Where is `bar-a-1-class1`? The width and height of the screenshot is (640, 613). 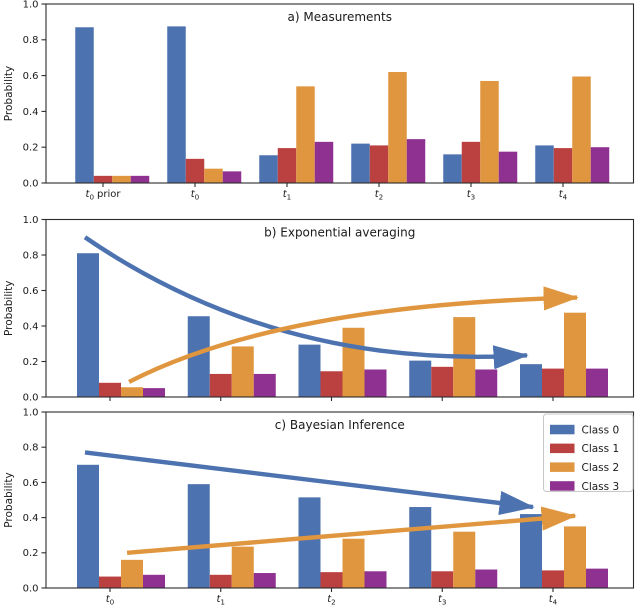 bar-a-1-class1 is located at coordinates (195, 170).